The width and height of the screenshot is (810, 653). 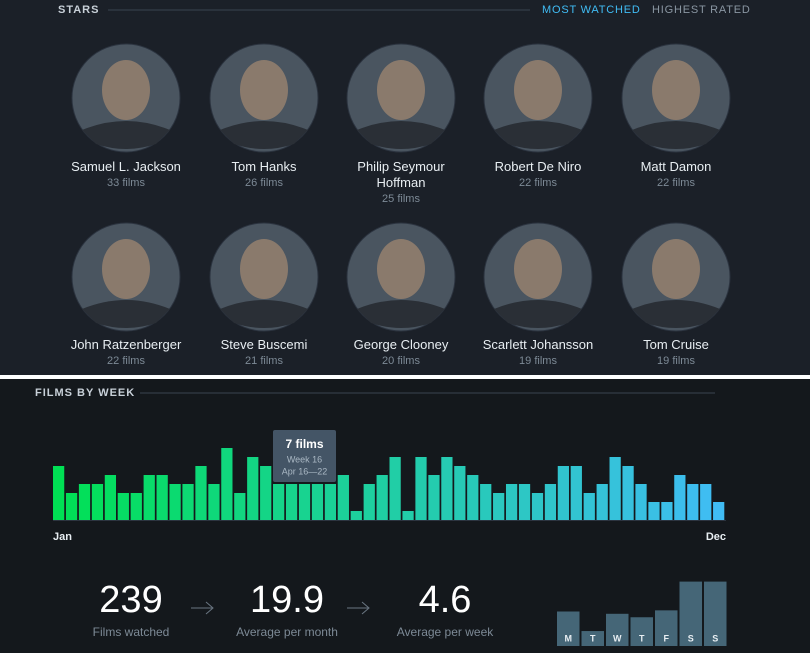 I want to click on star-card: Steve Buscemi 21 films, so click(x=264, y=353).